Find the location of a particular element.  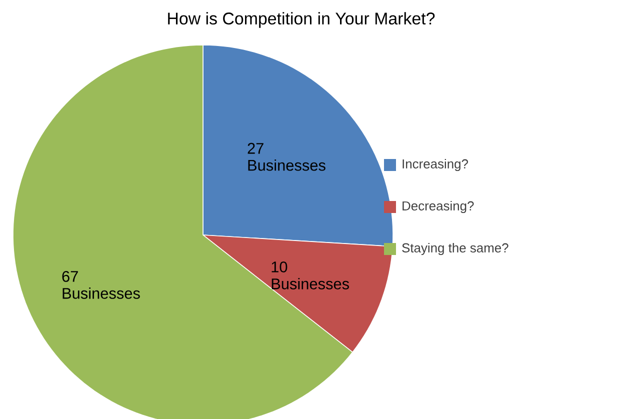

legend-label: Decreasing? is located at coordinates (438, 207).